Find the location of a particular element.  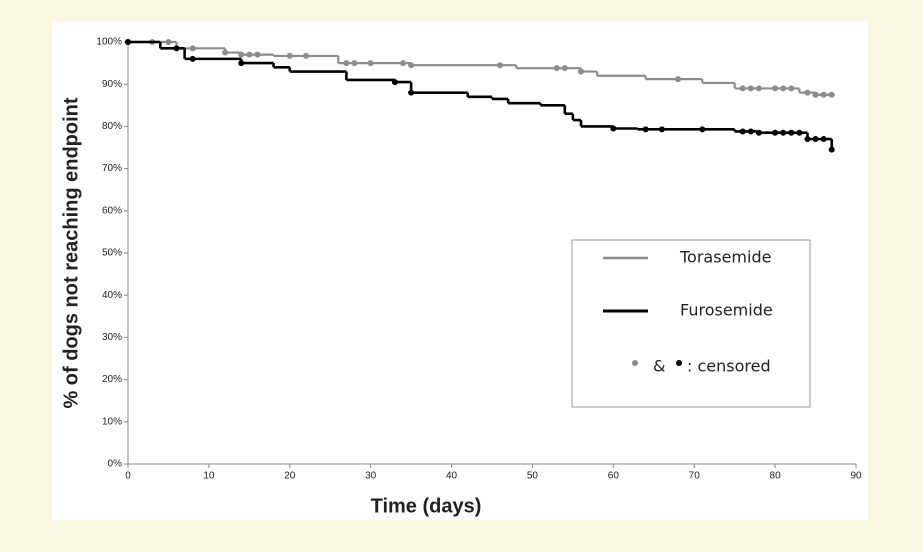

legend-censored-label: : censored is located at coordinates (729, 366).